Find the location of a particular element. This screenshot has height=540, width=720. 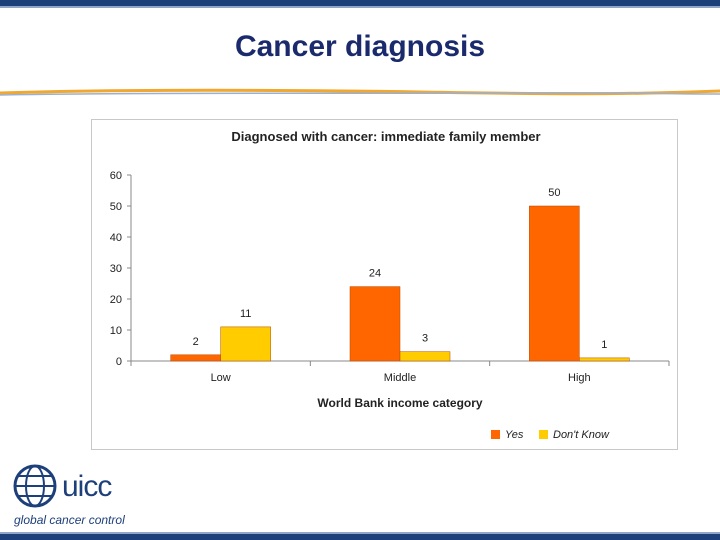

data-label: 24 is located at coordinates (375, 274).